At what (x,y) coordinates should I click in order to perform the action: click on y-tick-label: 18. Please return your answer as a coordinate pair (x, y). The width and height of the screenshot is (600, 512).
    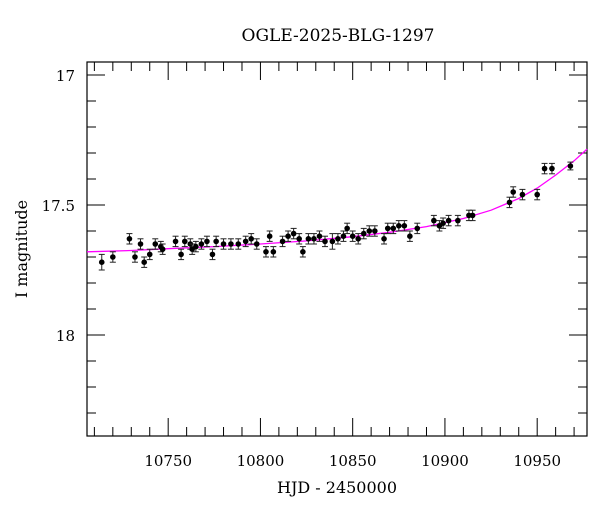
    Looking at the image, I should click on (65, 336).